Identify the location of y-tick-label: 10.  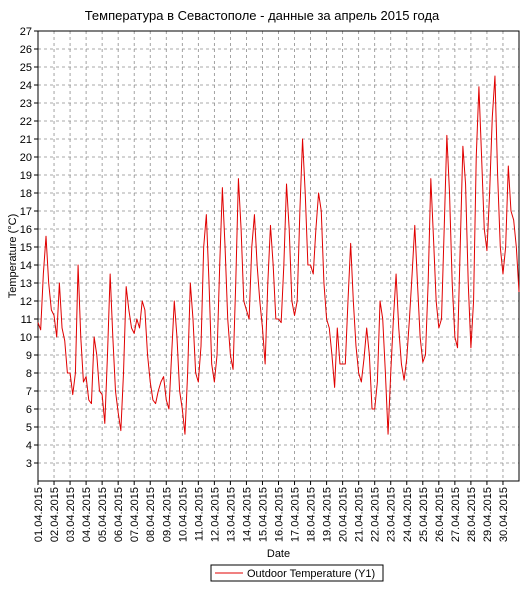
(26, 338).